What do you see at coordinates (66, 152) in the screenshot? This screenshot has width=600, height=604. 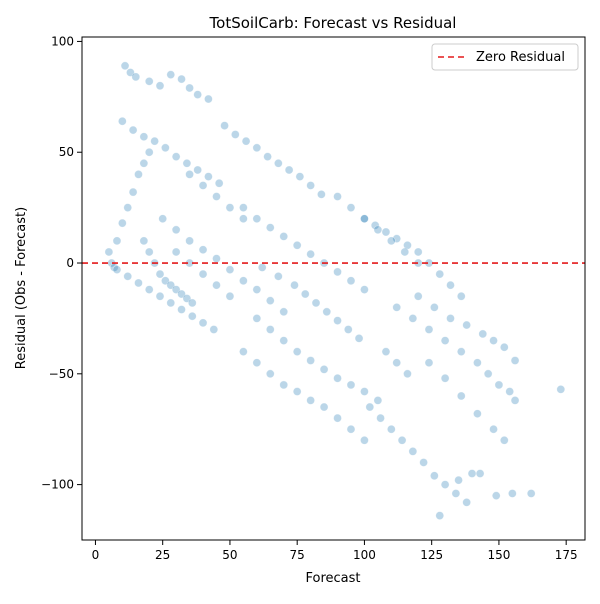 I see `y-tick-label: 50` at bounding box center [66, 152].